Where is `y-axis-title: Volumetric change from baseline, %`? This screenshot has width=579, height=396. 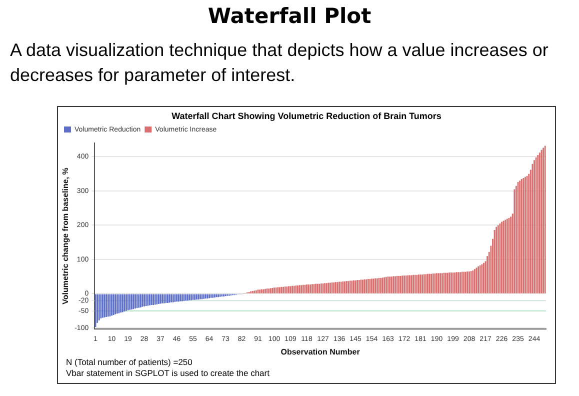 y-axis-title: Volumetric change from baseline, % is located at coordinates (65, 236).